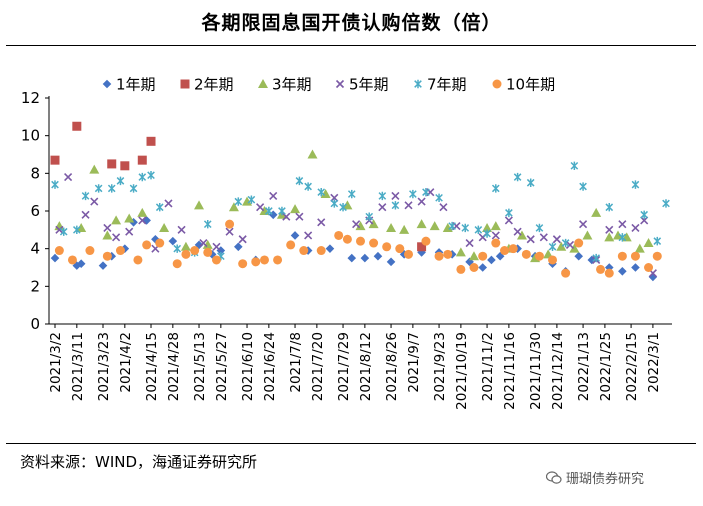  Describe the element at coordinates (392, 366) in the screenshot. I see `x-tick-label: 2021/8/26` at that location.